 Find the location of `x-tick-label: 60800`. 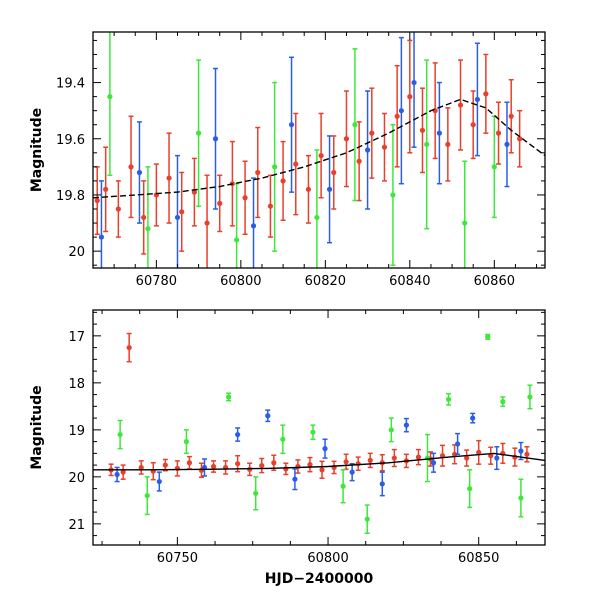

x-tick-label: 60800 is located at coordinates (240, 281).